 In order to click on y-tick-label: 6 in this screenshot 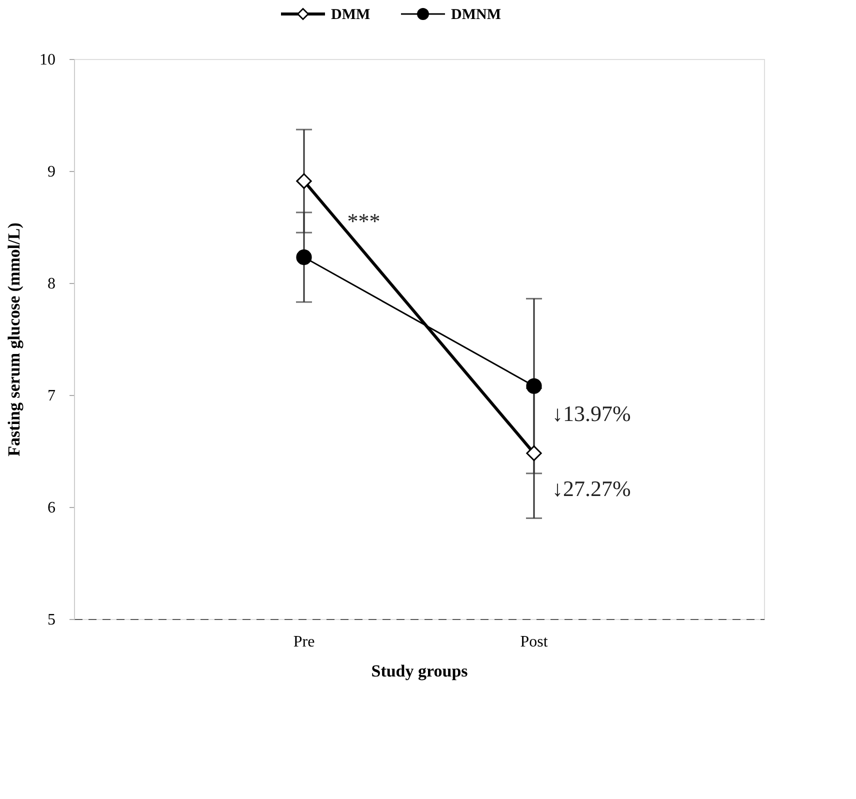, I will do `click(52, 508)`.